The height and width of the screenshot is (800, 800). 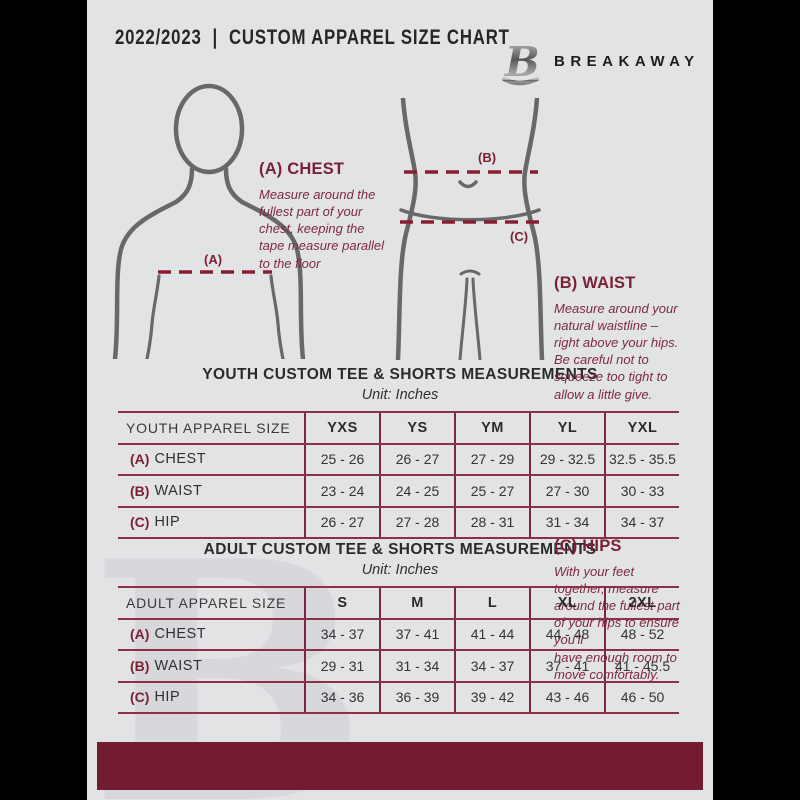 What do you see at coordinates (641, 634) in the screenshot?
I see `adult-chest-2xl: 48 - 52` at bounding box center [641, 634].